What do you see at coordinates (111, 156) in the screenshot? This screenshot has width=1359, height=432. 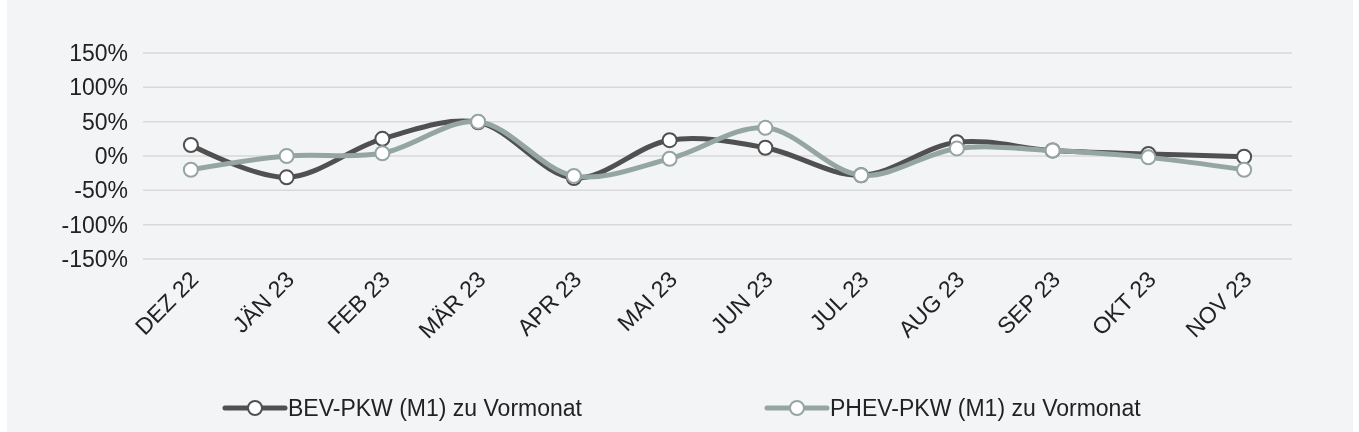 I see `y-tick-label: 0%` at bounding box center [111, 156].